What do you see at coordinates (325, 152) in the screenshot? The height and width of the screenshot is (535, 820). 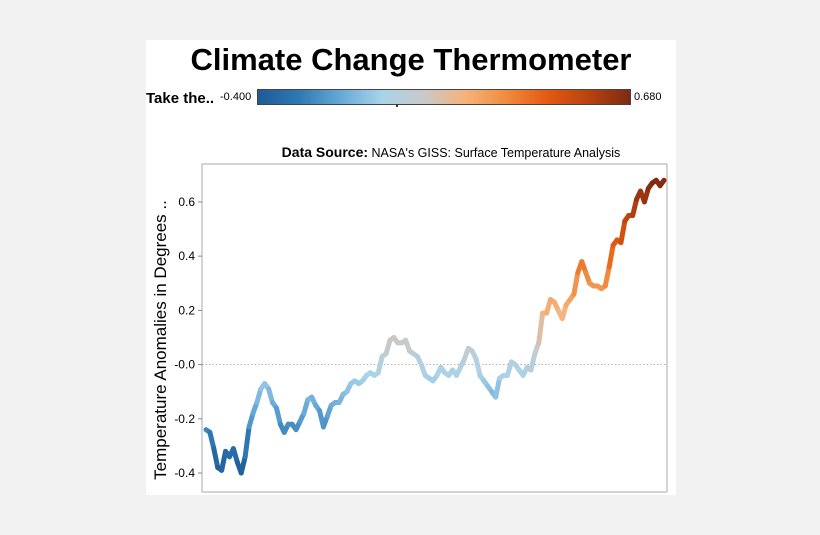 I see `subtitle-bold: Data Source:` at bounding box center [325, 152].